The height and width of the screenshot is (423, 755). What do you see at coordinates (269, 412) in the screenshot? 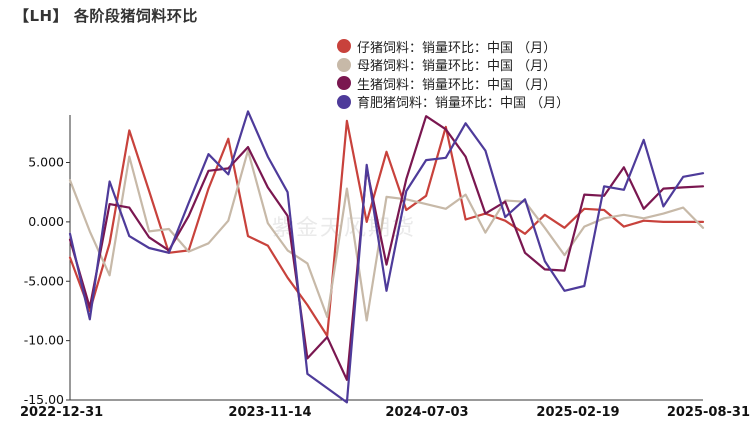
I see `x-tick-label: 2023-11-14` at bounding box center [269, 412].